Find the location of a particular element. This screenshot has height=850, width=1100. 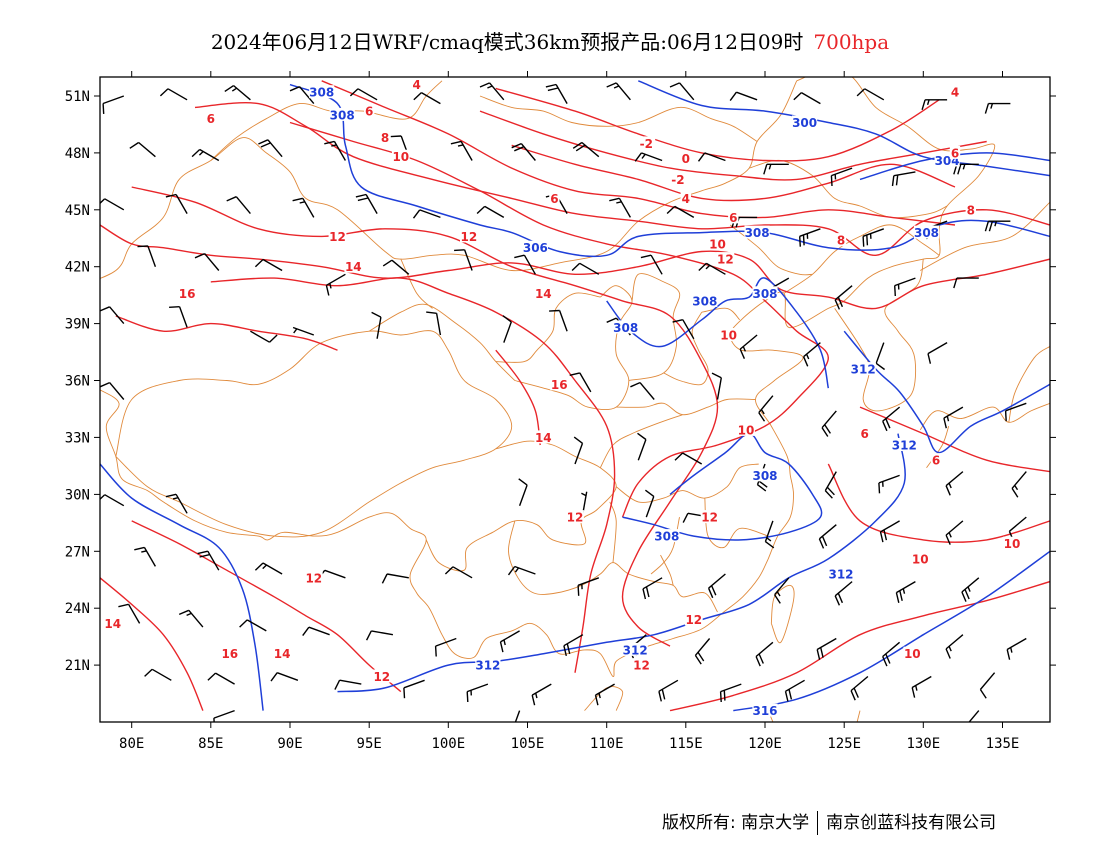

contour-label: 10 is located at coordinates (400, 157).